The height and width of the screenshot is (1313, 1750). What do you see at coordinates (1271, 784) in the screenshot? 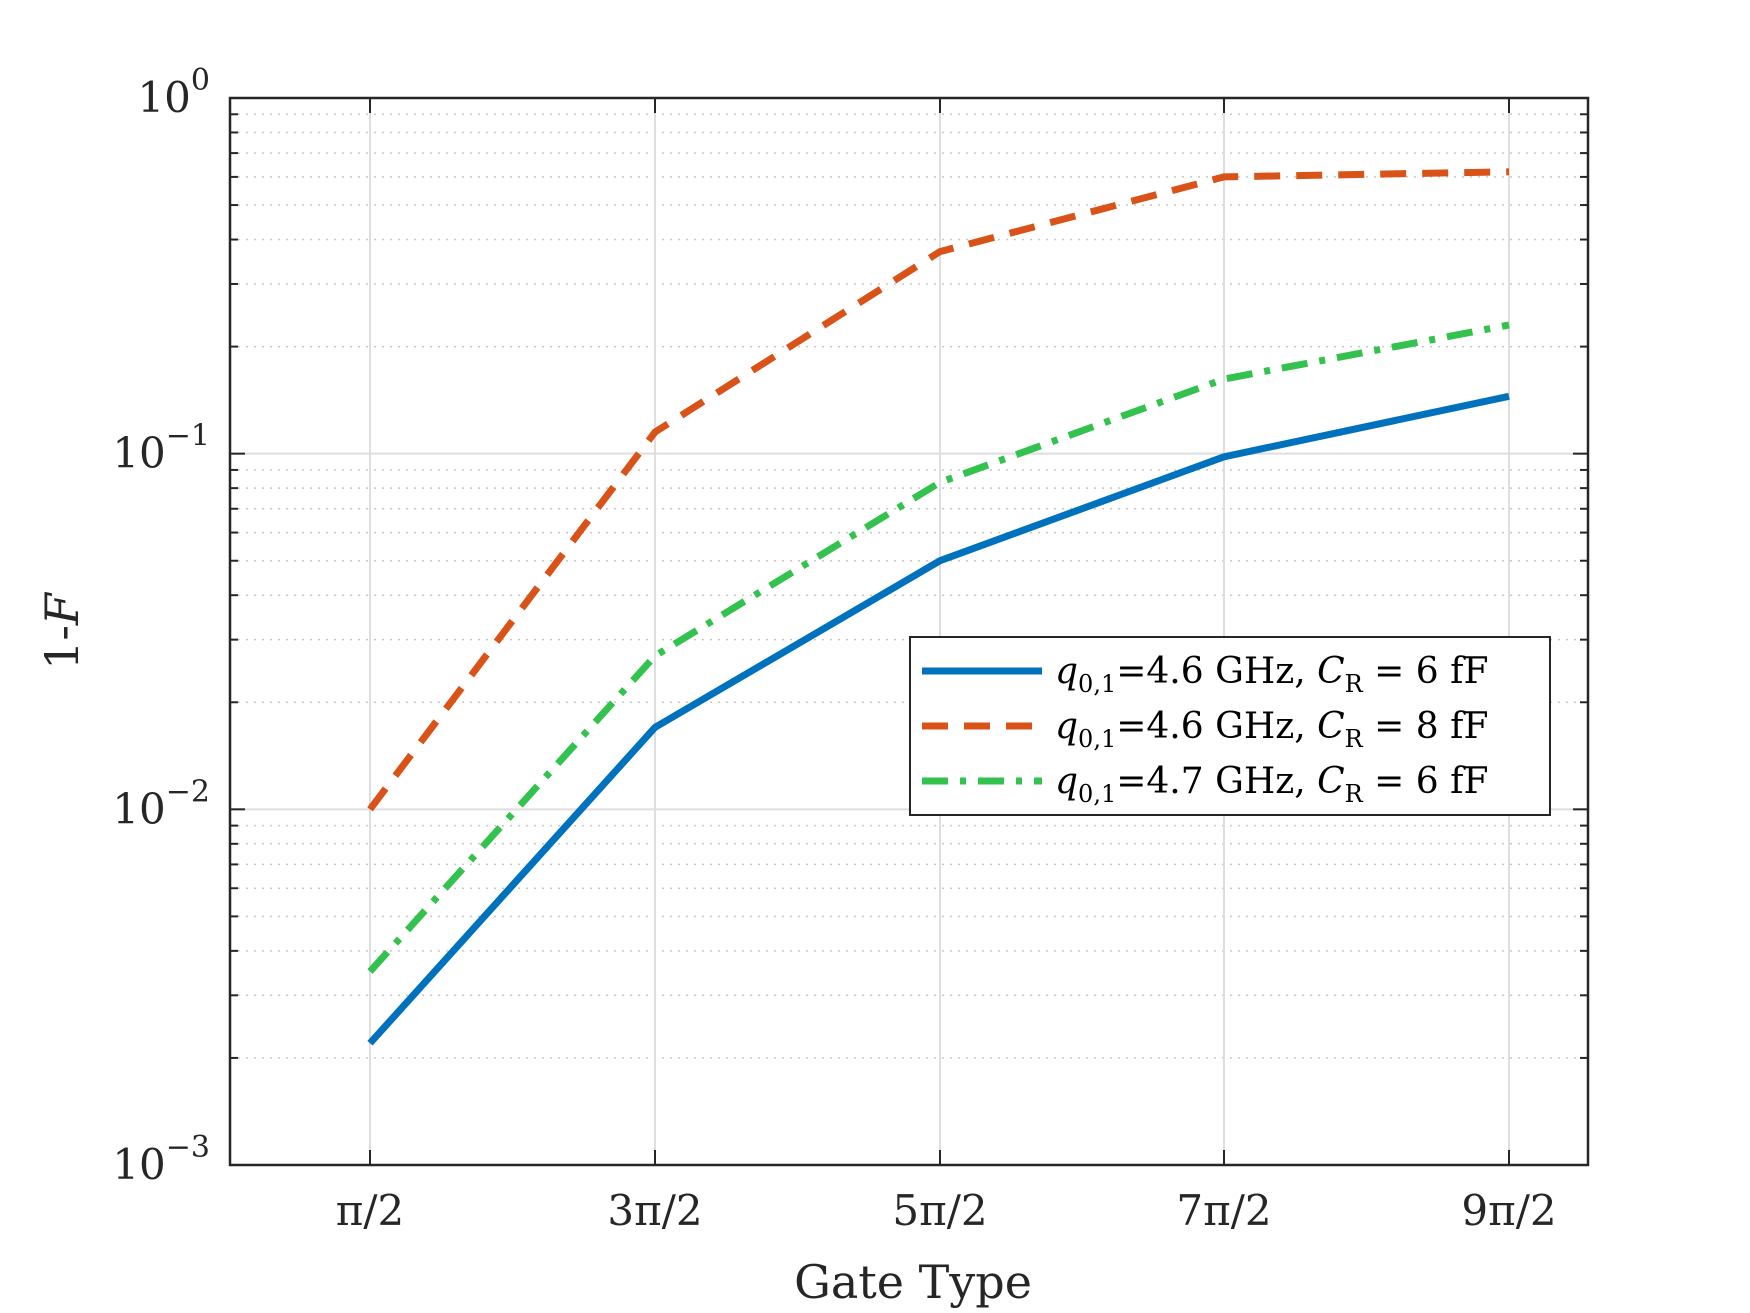
I see `legend-label-3: q0,1=4.7 GHz, CR = 6 fF` at bounding box center [1271, 784].